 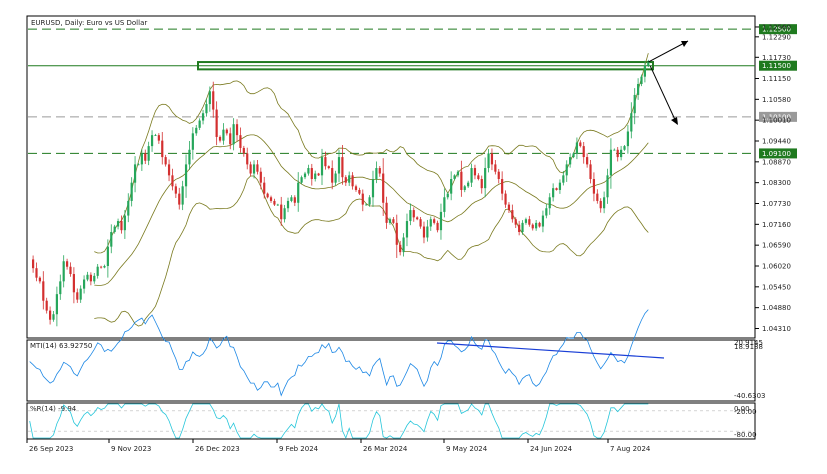 What do you see at coordinates (392, 421) in the screenshot?
I see `wpr-series: 0.00-20.00 -80.00` at bounding box center [392, 421].